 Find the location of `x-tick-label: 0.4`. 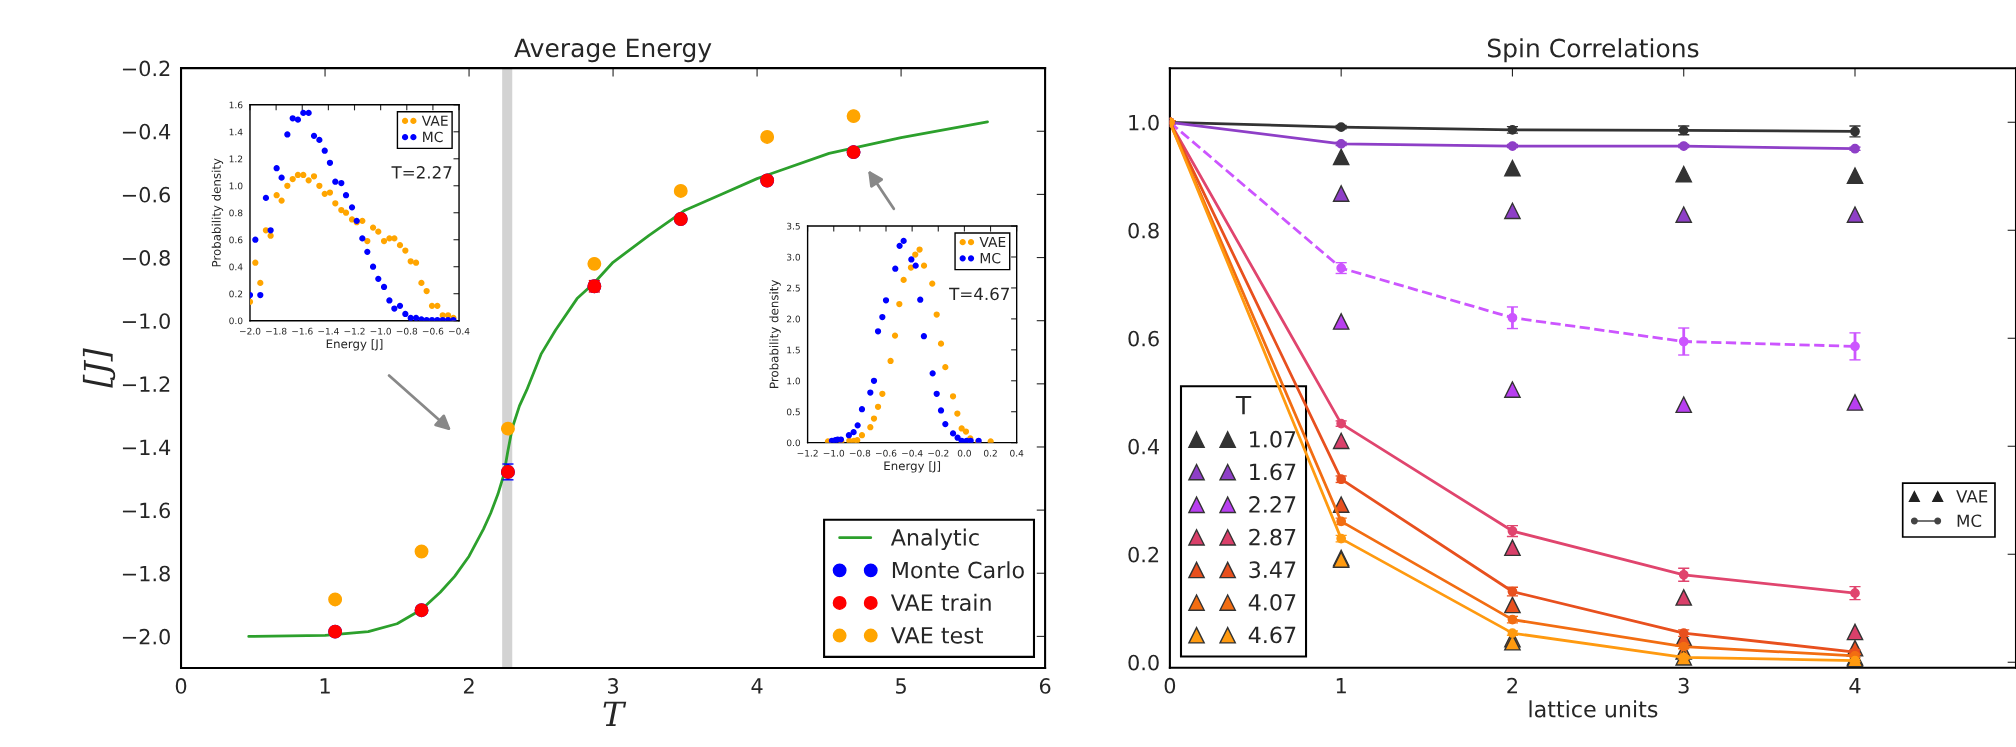

x-tick-label: 0.4 is located at coordinates (1017, 453).